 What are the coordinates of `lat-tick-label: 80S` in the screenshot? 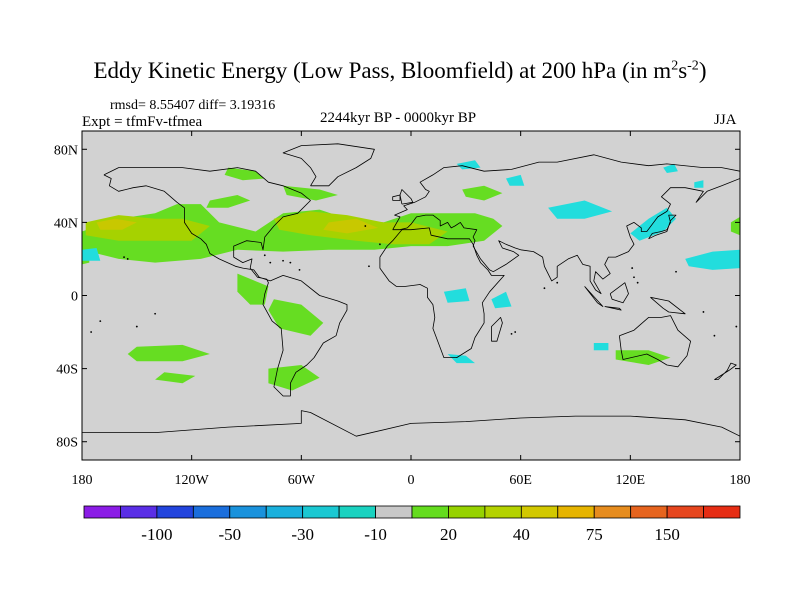 It's located at (67, 443).